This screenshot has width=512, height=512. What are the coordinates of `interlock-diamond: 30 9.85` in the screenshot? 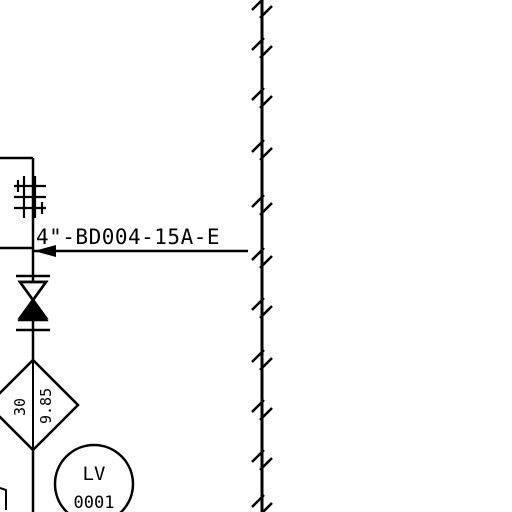 It's located at (40, 405).